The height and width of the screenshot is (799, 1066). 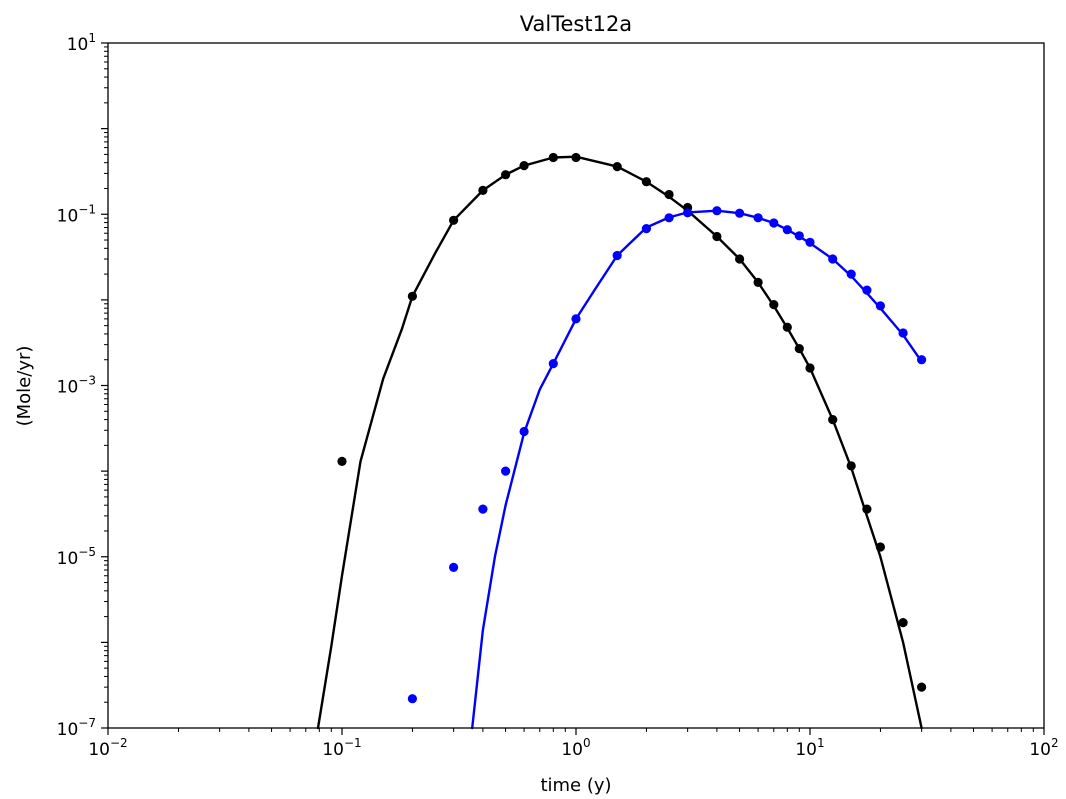 I want to click on x-tick-label: 10², so click(x=1043, y=748).